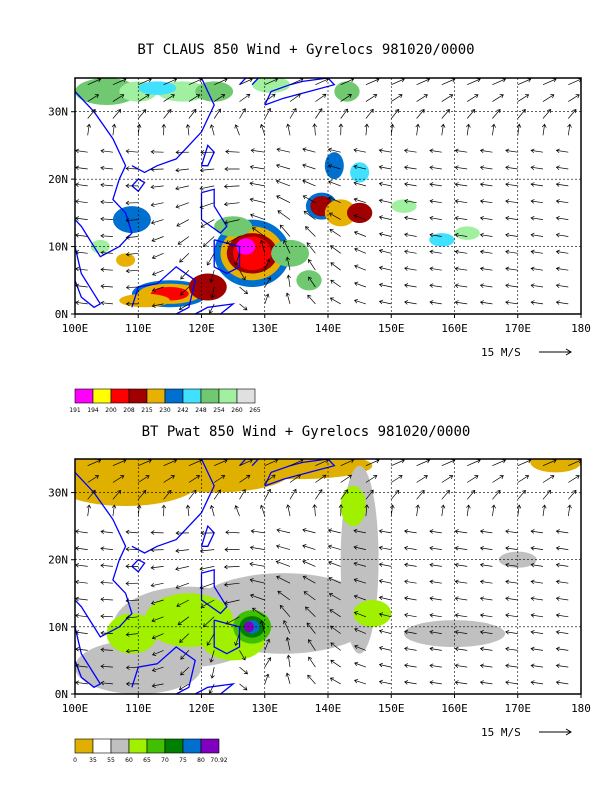 This screenshot has width=612, height=792. What do you see at coordinates (183, 760) in the screenshot?
I see `panel2-colorbar-label: 75` at bounding box center [183, 760].